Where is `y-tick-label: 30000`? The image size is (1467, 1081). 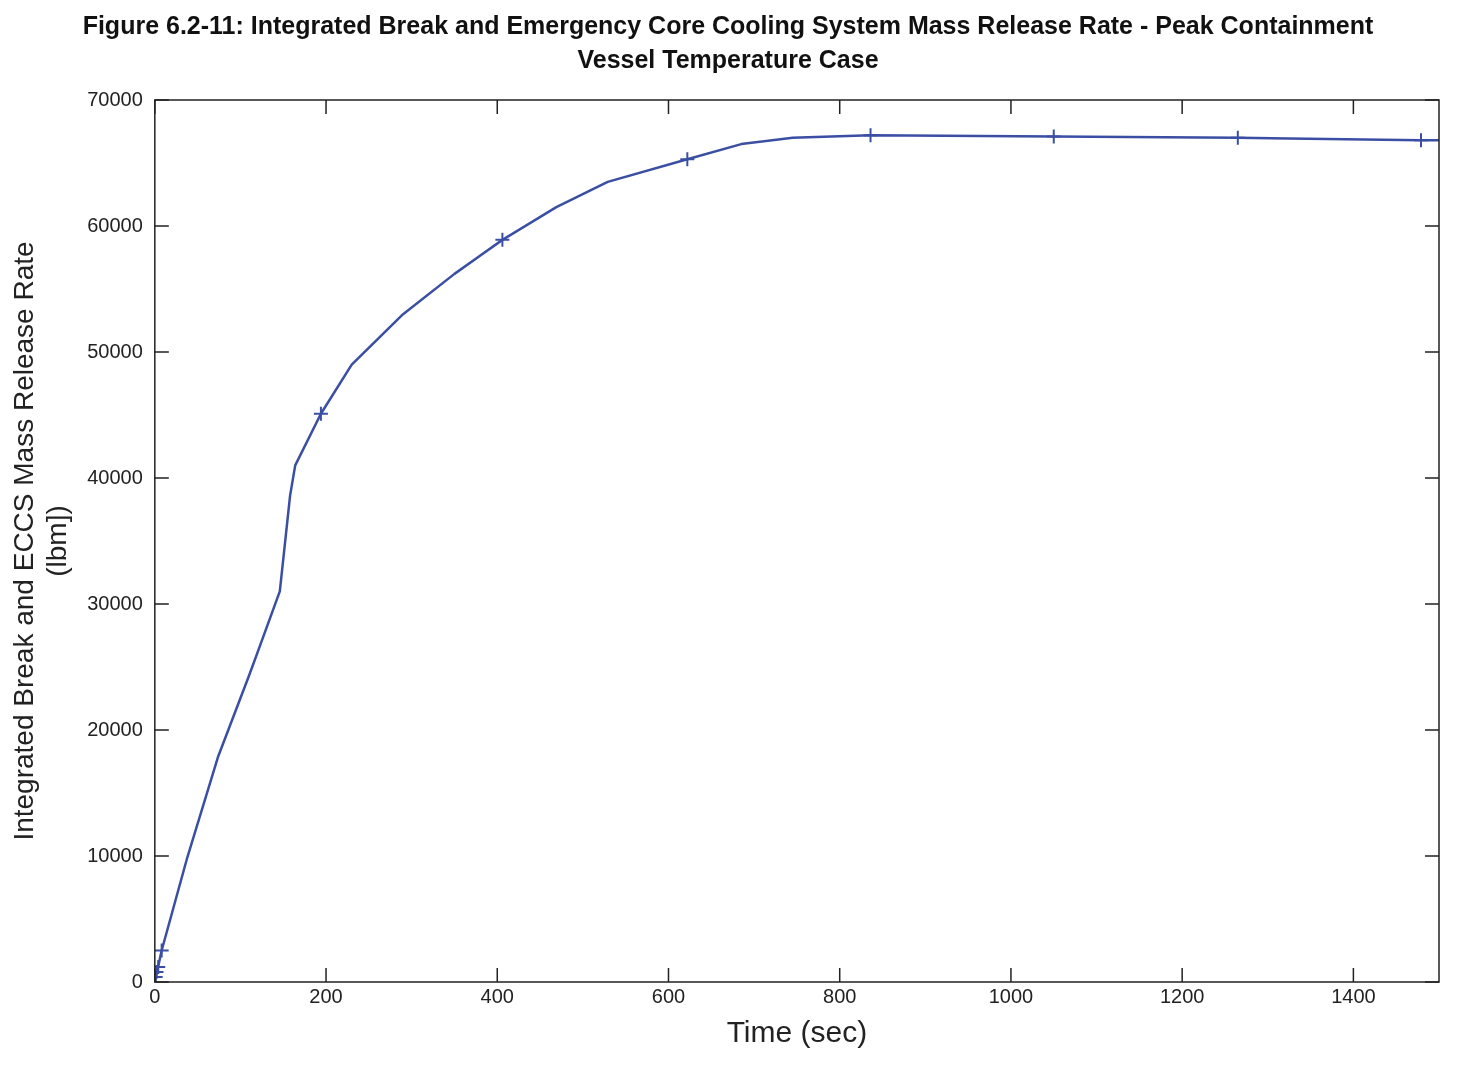 y-tick-label: 30000 is located at coordinates (115, 602).